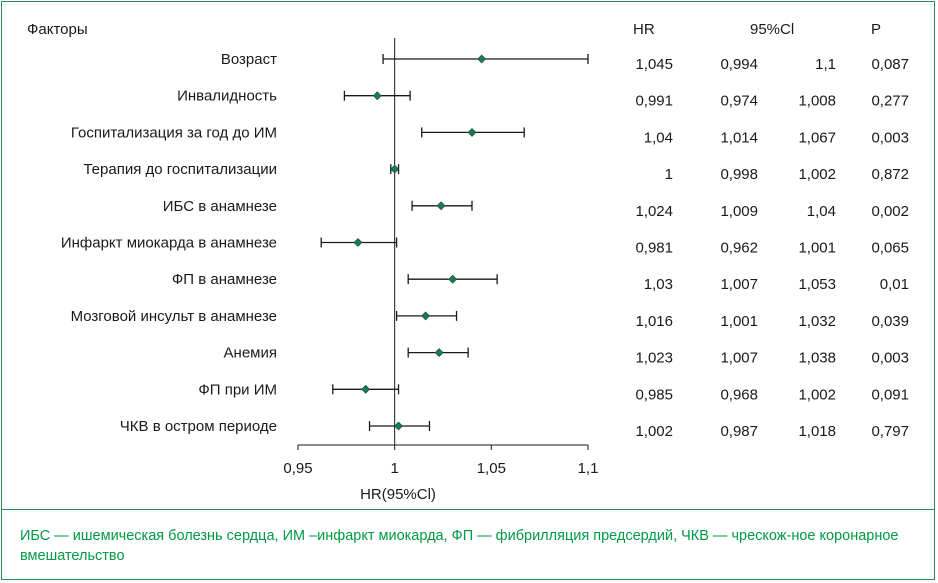 This screenshot has height=583, width=938. I want to click on ci-upper-value: 1,032, so click(817, 321).